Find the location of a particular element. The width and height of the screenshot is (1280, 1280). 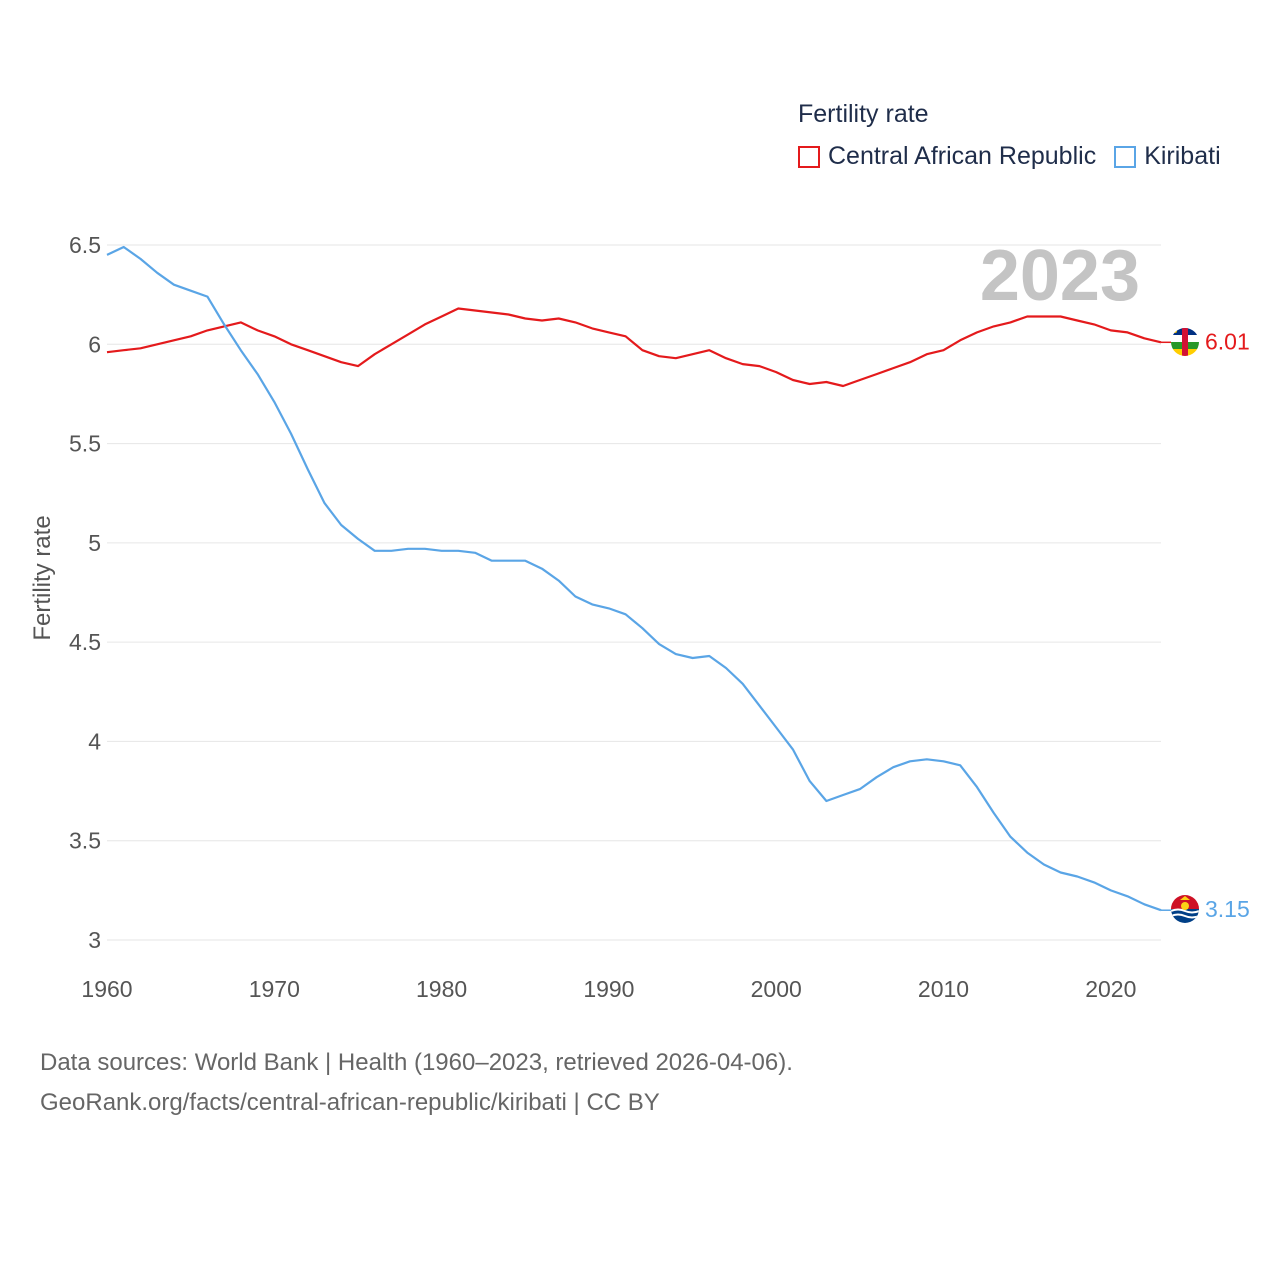

y-tick-label: 3 is located at coordinates (94, 940).